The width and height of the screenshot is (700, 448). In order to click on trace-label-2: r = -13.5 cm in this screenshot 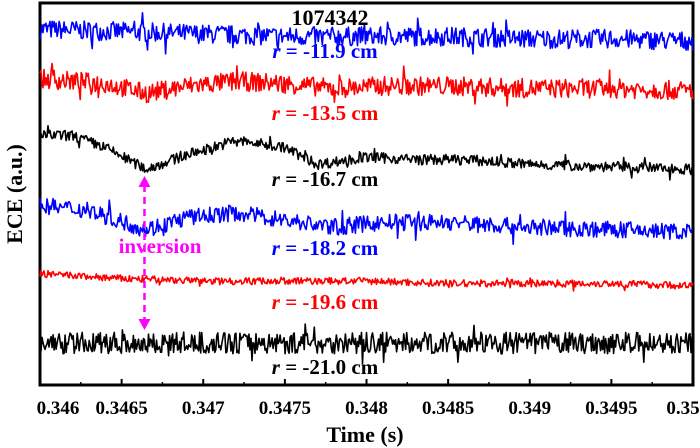, I will do `click(325, 113)`.